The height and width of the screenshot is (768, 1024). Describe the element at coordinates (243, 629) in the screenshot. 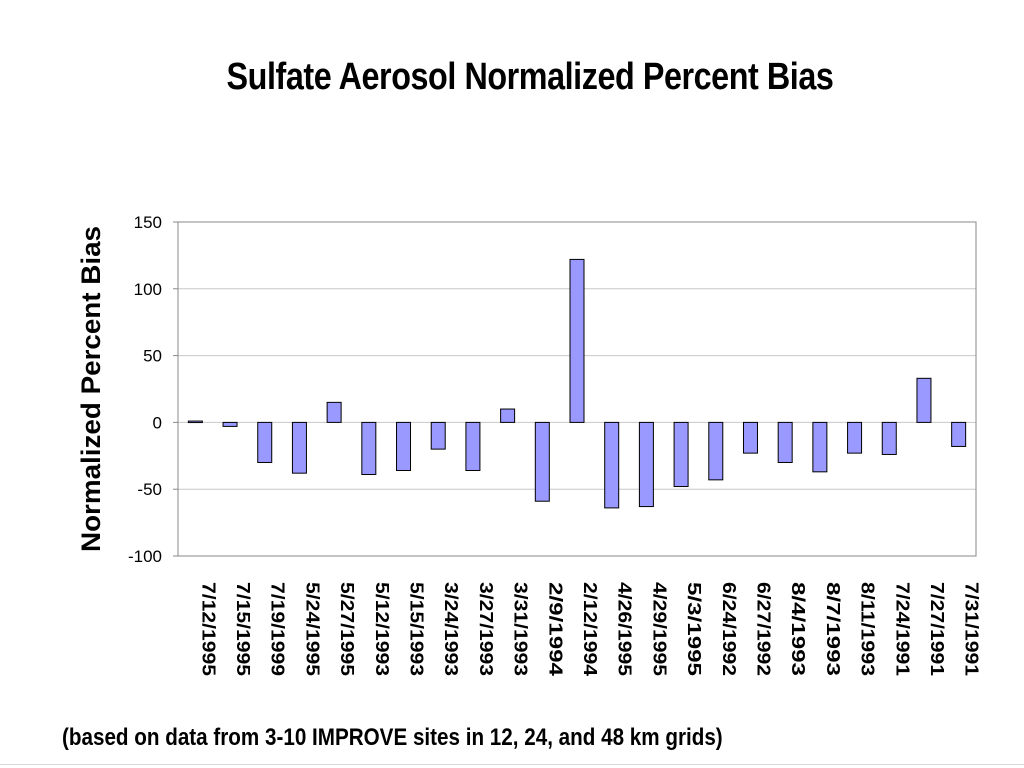

I see `x-tick-label: 7/15/1995` at that location.